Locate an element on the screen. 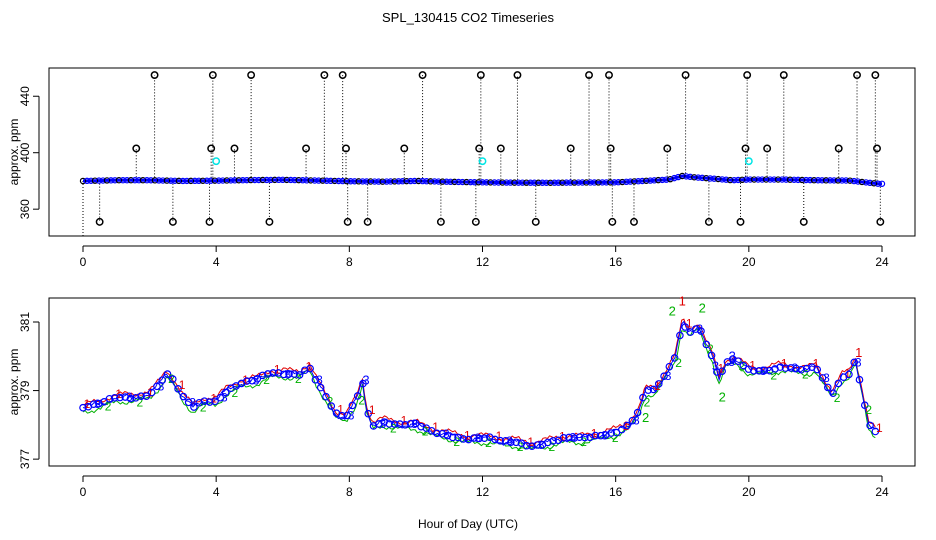 The image size is (936, 540). x-tick-label: 24 is located at coordinates (882, 262).